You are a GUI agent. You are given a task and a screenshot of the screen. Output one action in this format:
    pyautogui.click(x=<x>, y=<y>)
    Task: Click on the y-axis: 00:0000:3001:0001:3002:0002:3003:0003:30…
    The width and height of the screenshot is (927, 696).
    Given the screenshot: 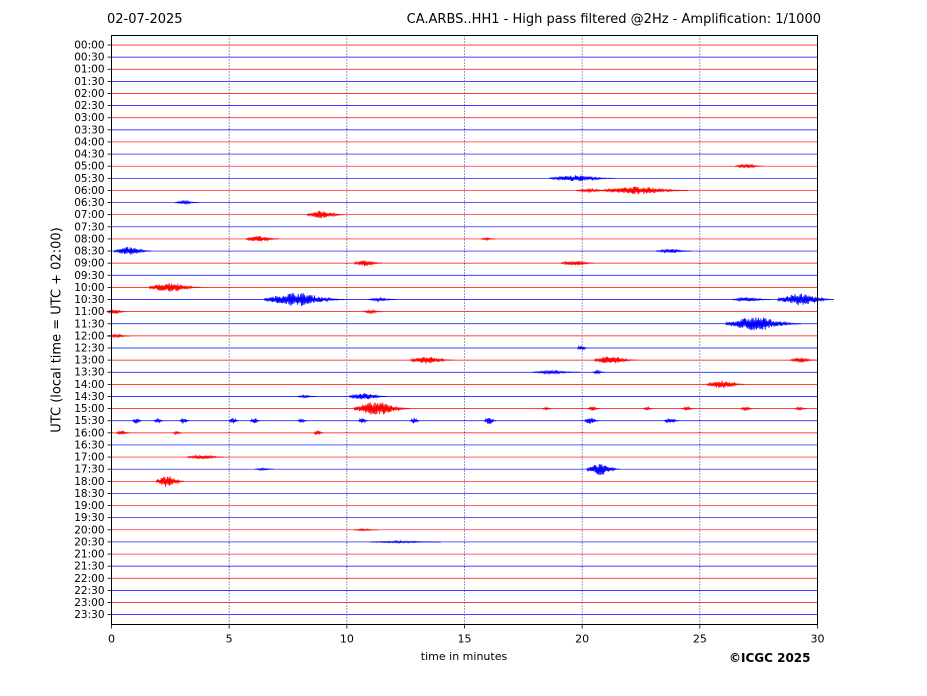 What is the action you would take?
    pyautogui.click(x=93, y=330)
    